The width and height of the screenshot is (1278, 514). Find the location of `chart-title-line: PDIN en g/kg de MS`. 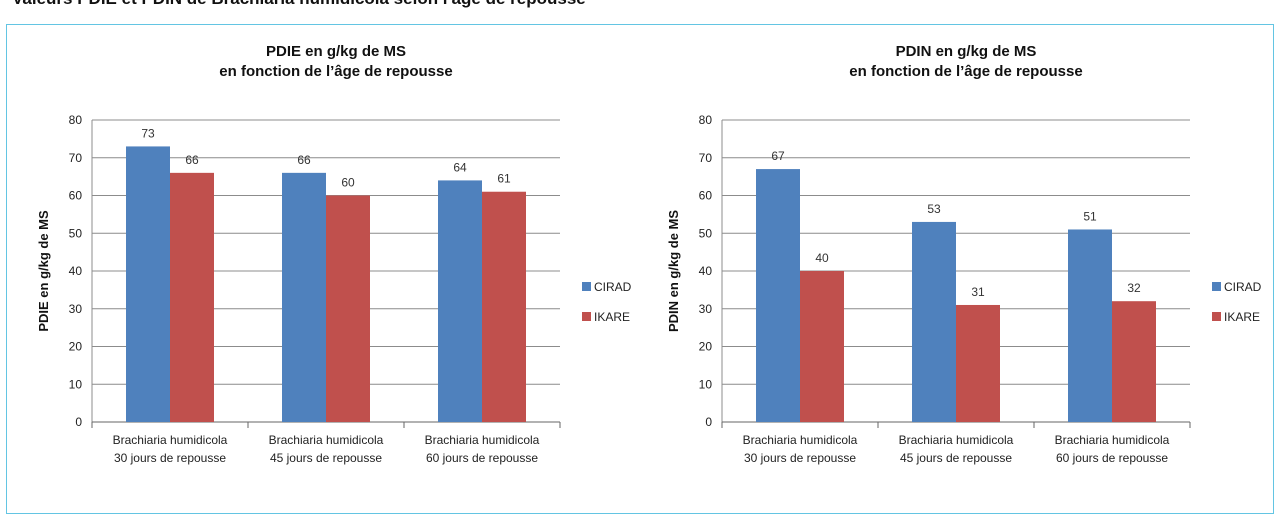

chart-title-line: PDIN en g/kg de MS is located at coordinates (966, 51).